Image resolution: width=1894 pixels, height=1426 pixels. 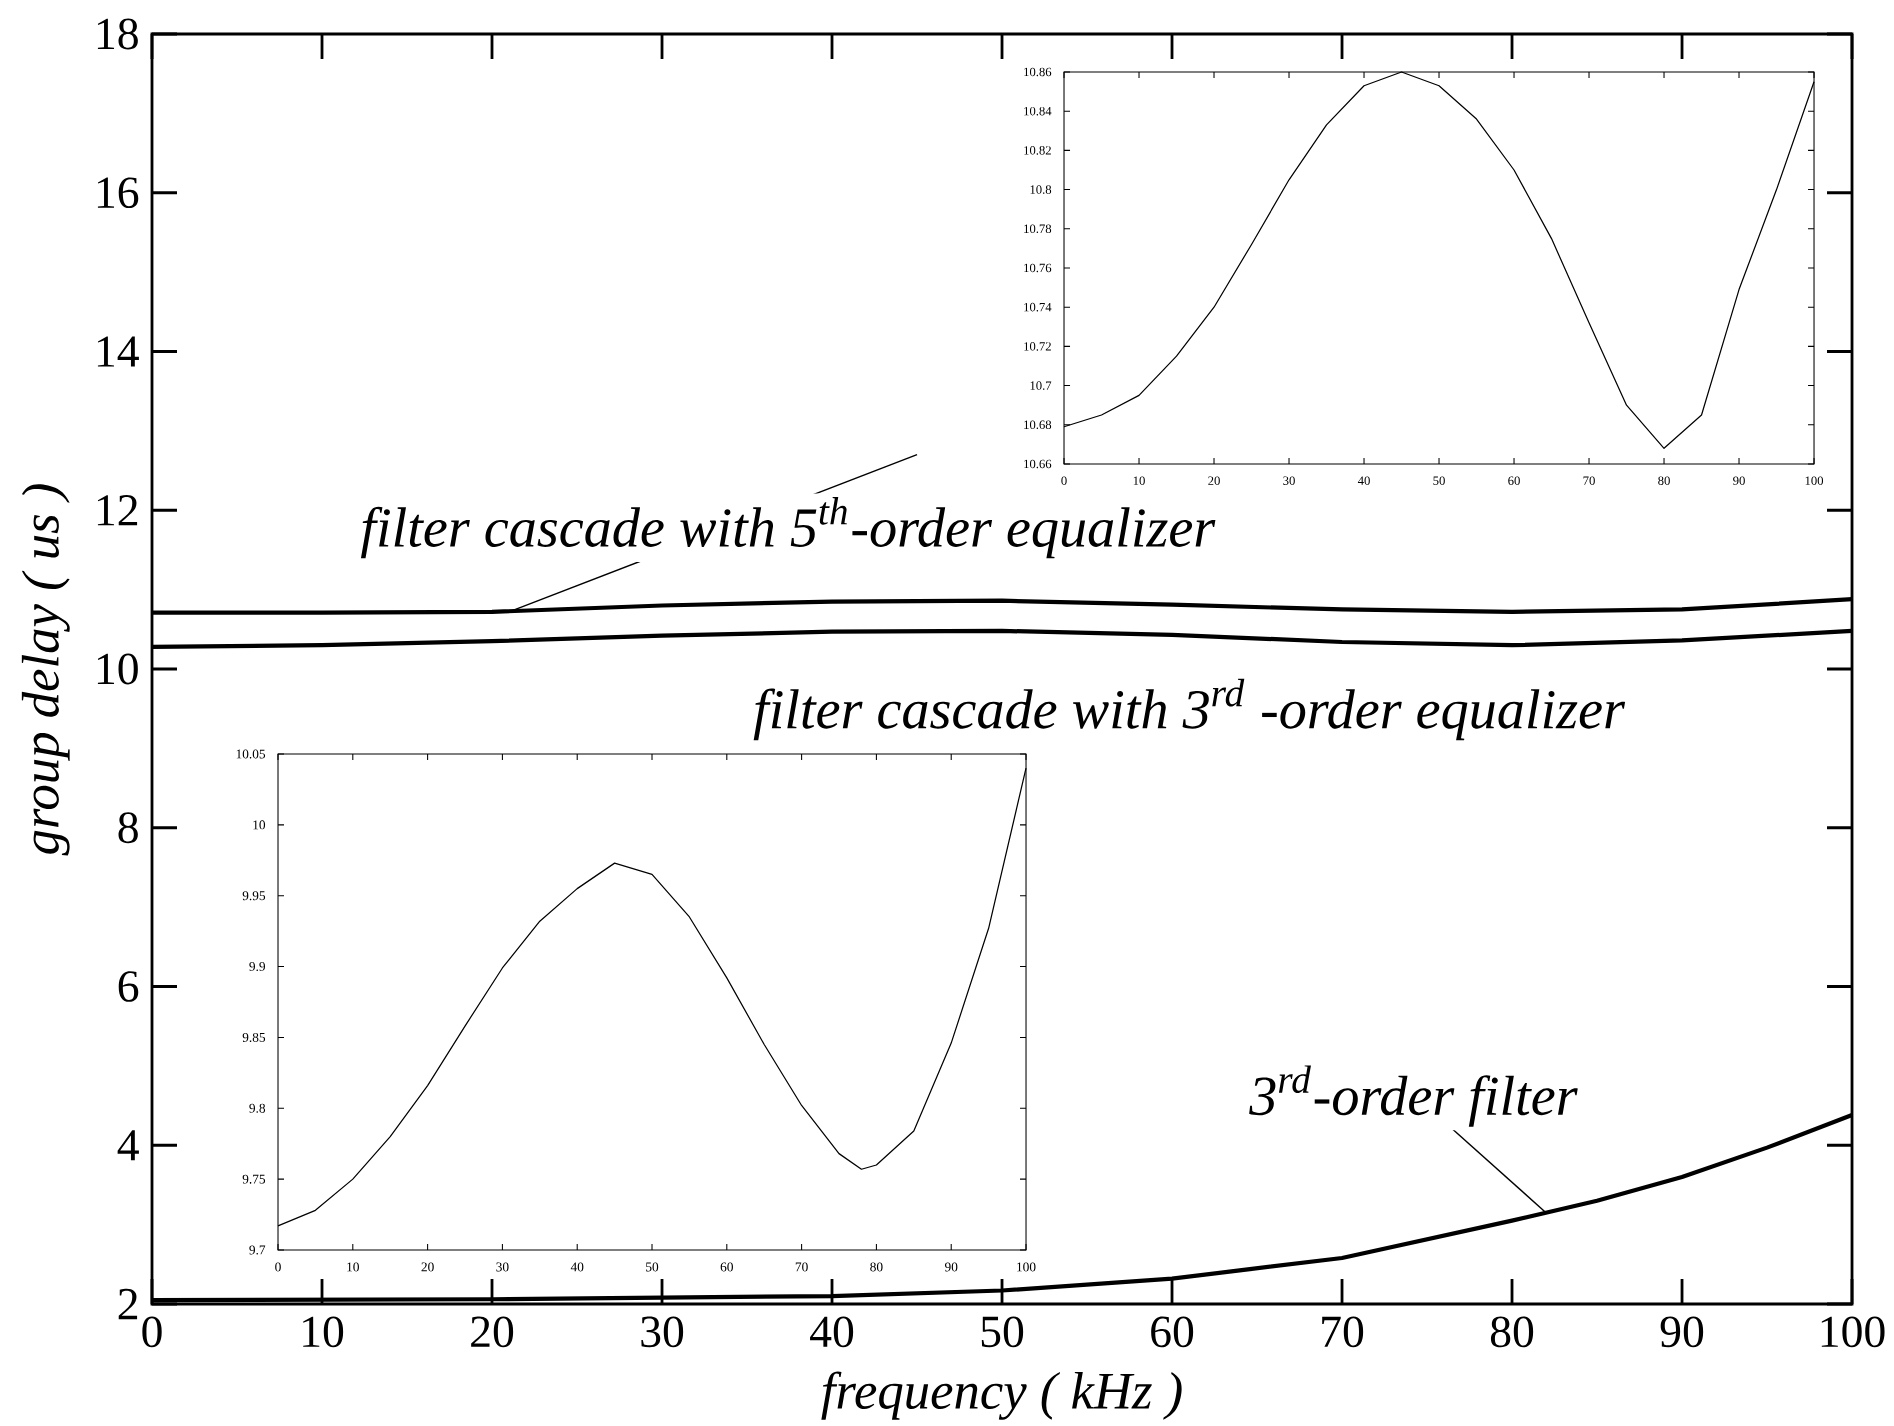 What do you see at coordinates (118, 193) in the screenshot?
I see `y-tick-label: 16` at bounding box center [118, 193].